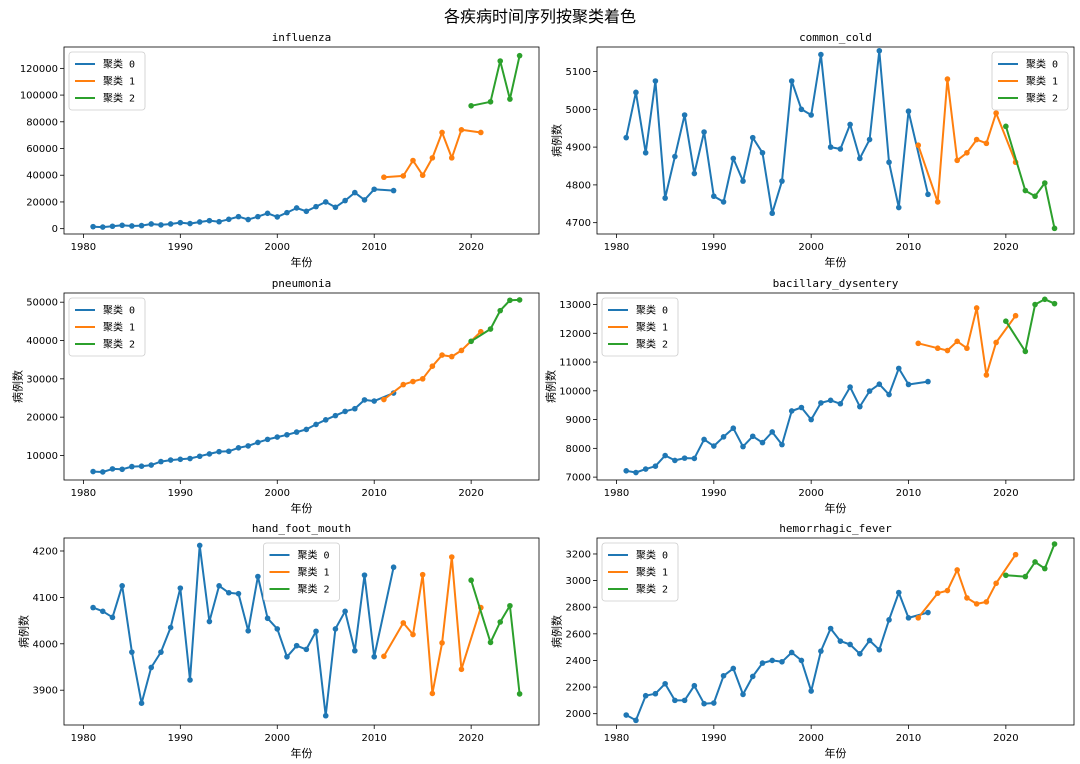  I want to click on legend: 聚类 0 聚类 1 聚类 2, so click(301, 572).